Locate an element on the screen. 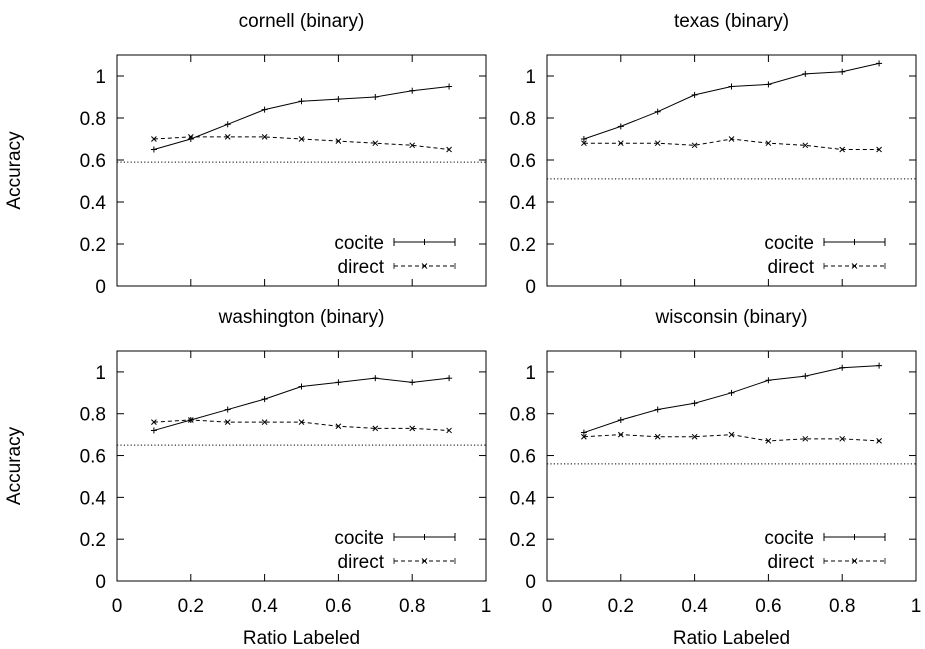  chart-title: cornell (binary) is located at coordinates (302, 21).